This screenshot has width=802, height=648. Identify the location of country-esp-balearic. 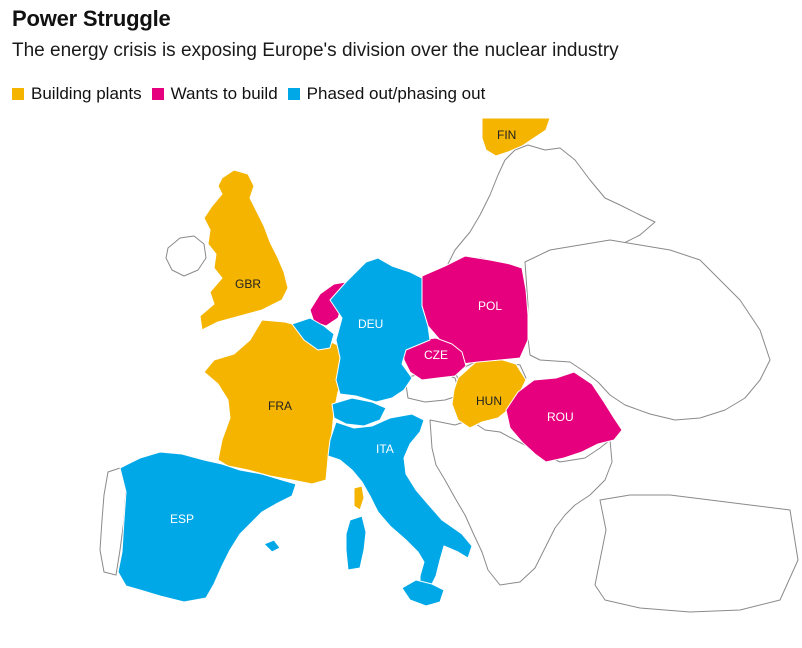
(272, 546).